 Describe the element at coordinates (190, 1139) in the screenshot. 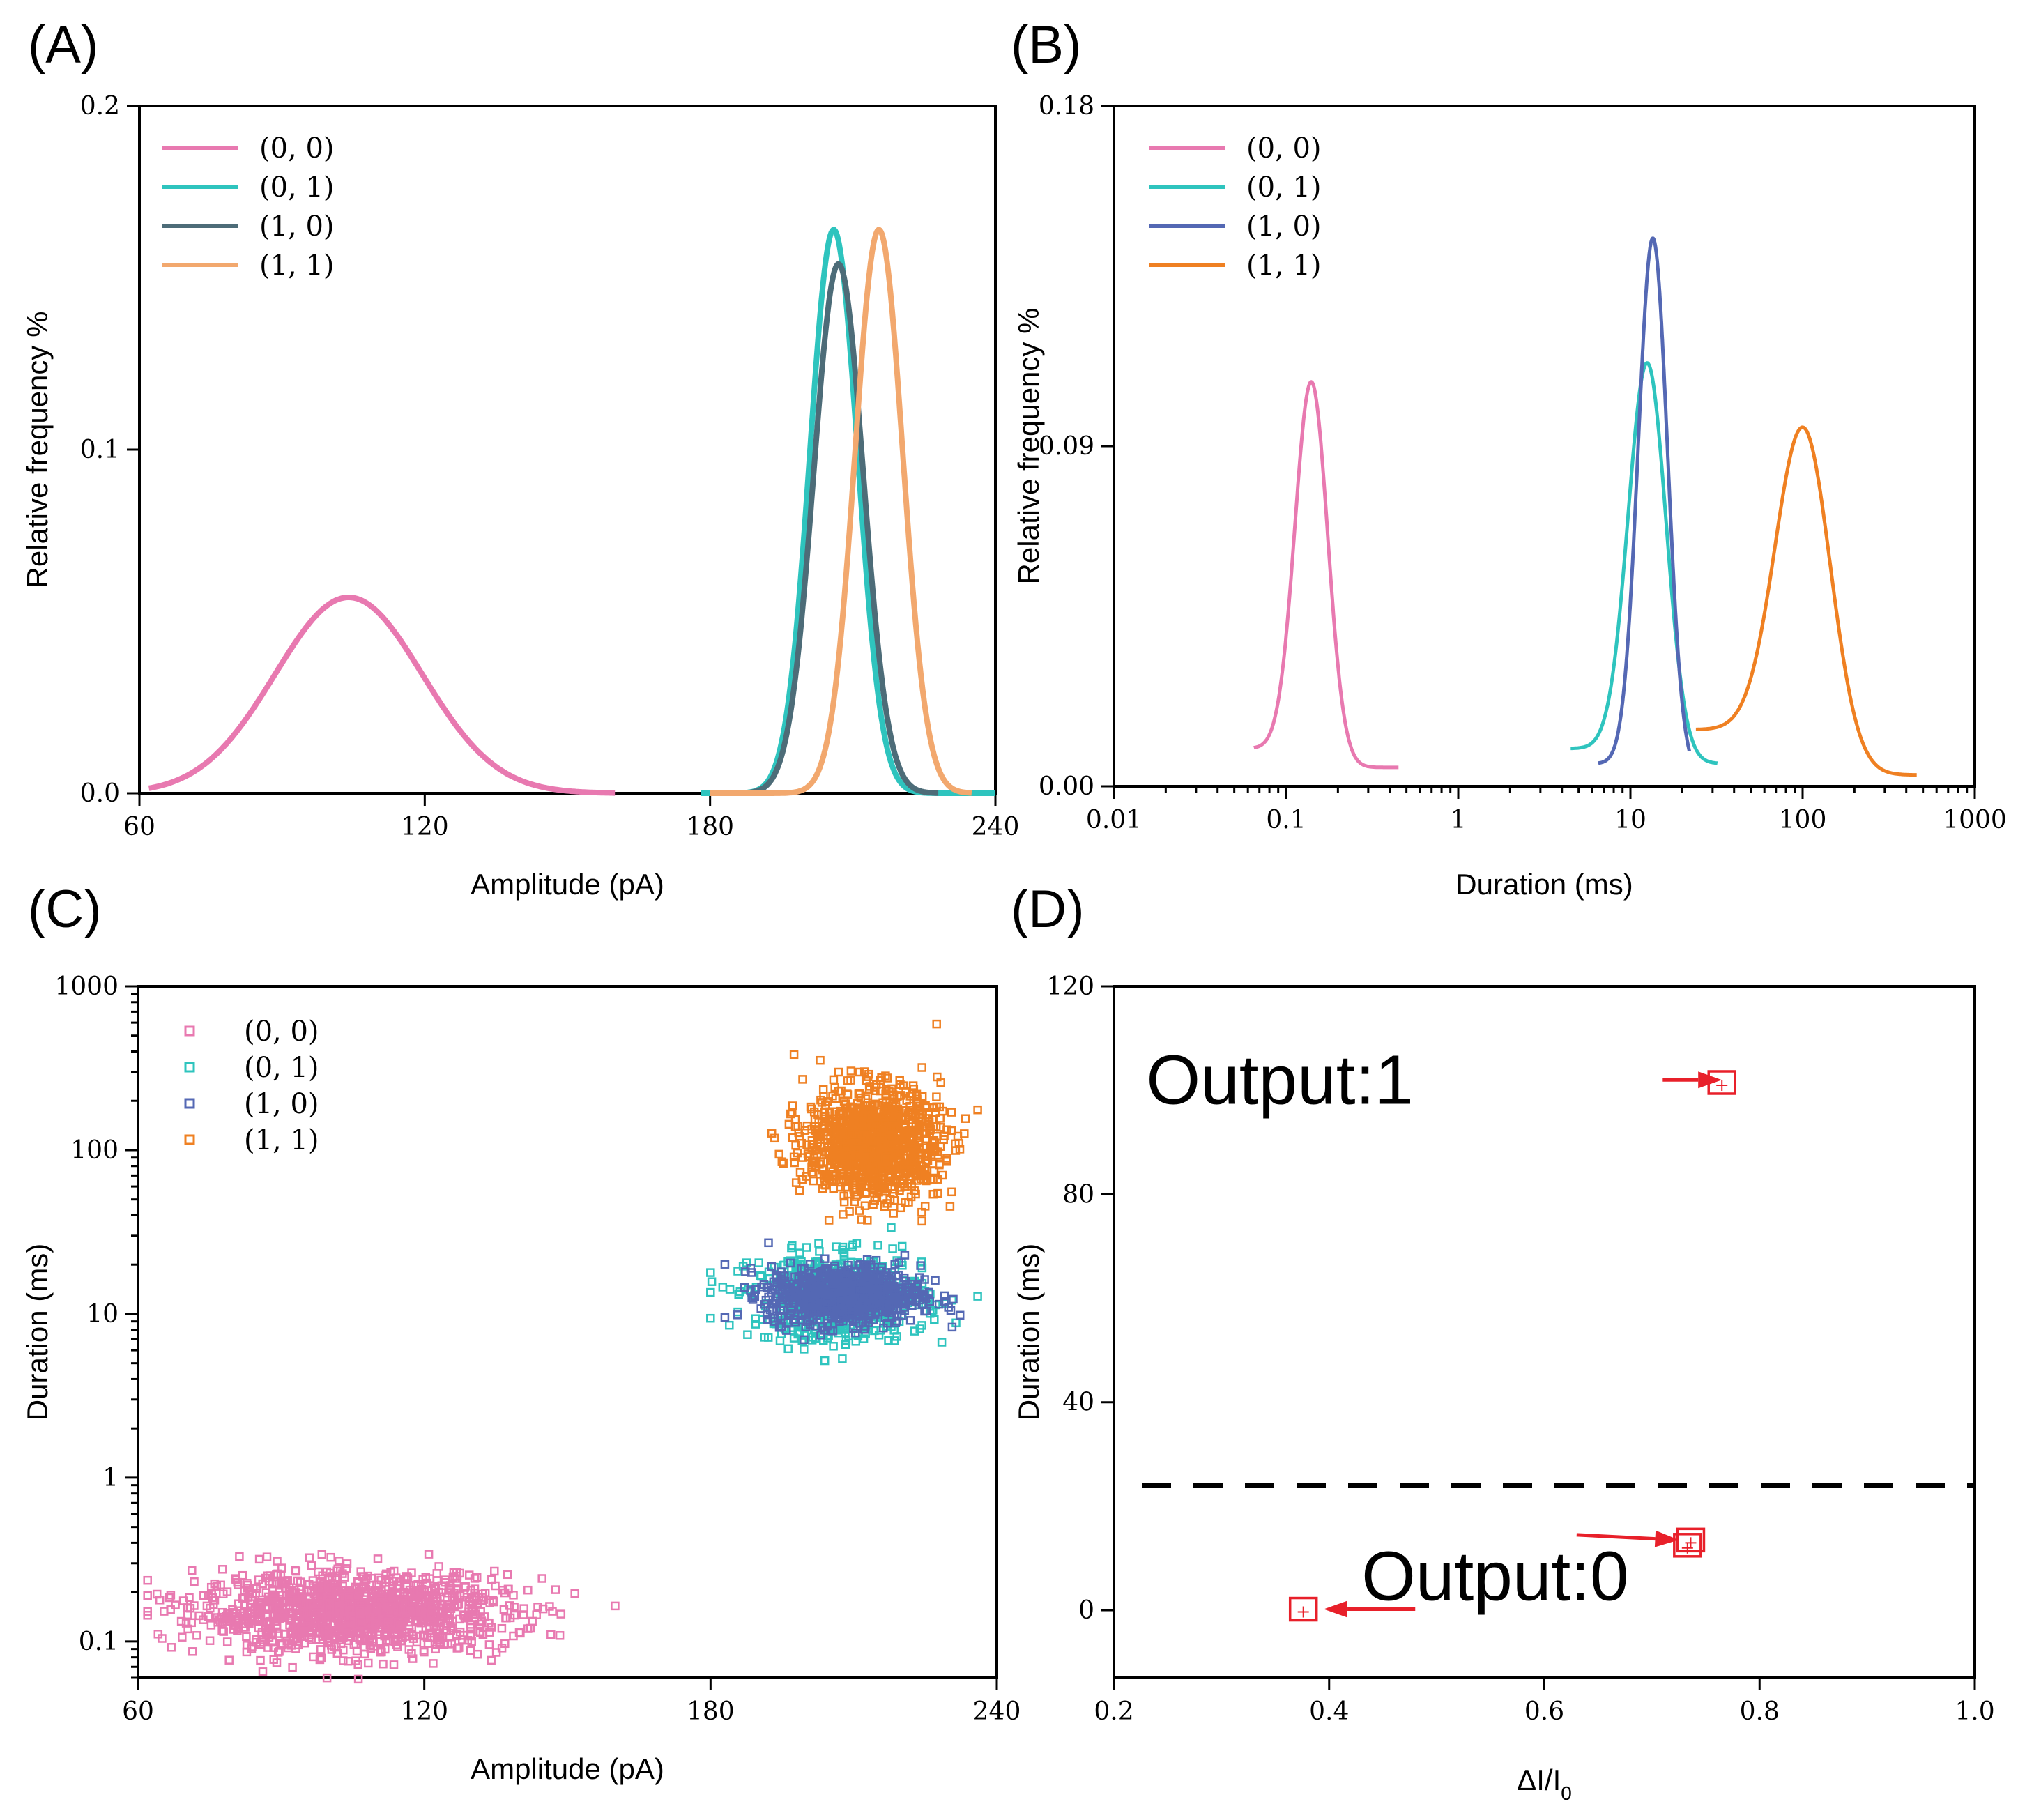

I see `legend-marker` at that location.